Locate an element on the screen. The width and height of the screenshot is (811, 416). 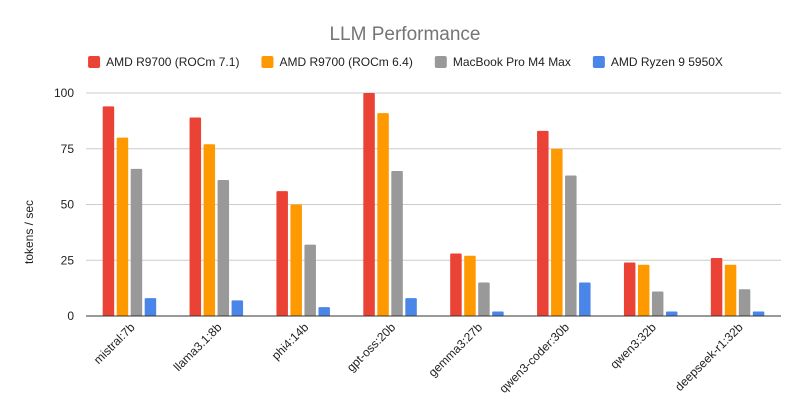
y-tick-label: 25 is located at coordinates (68, 260).